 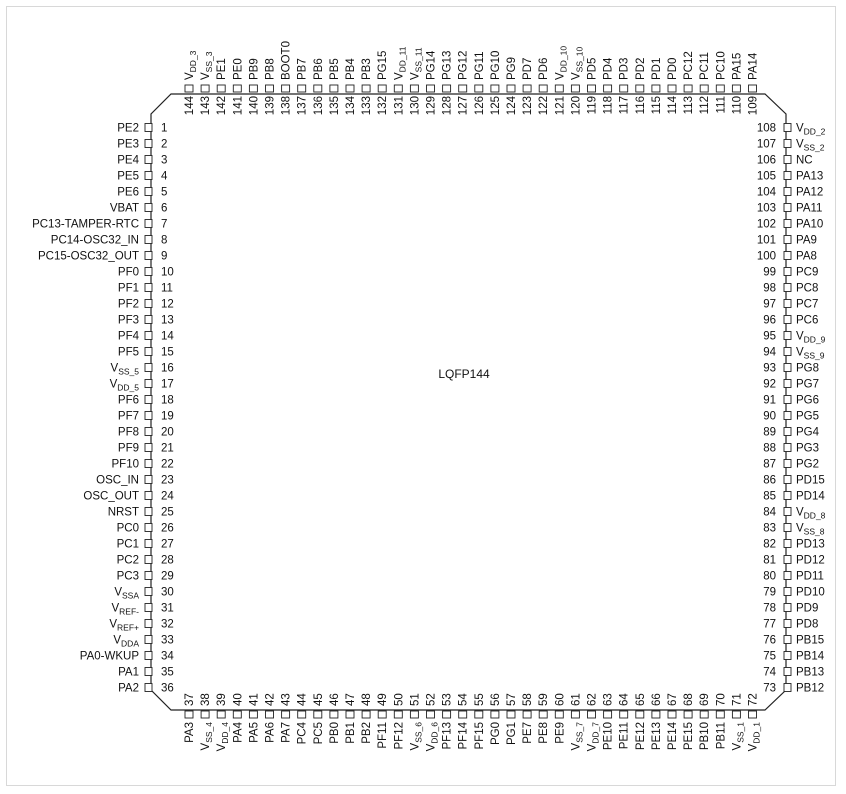 I want to click on pin-98-pc8: 98 PC8, so click(x=790, y=289).